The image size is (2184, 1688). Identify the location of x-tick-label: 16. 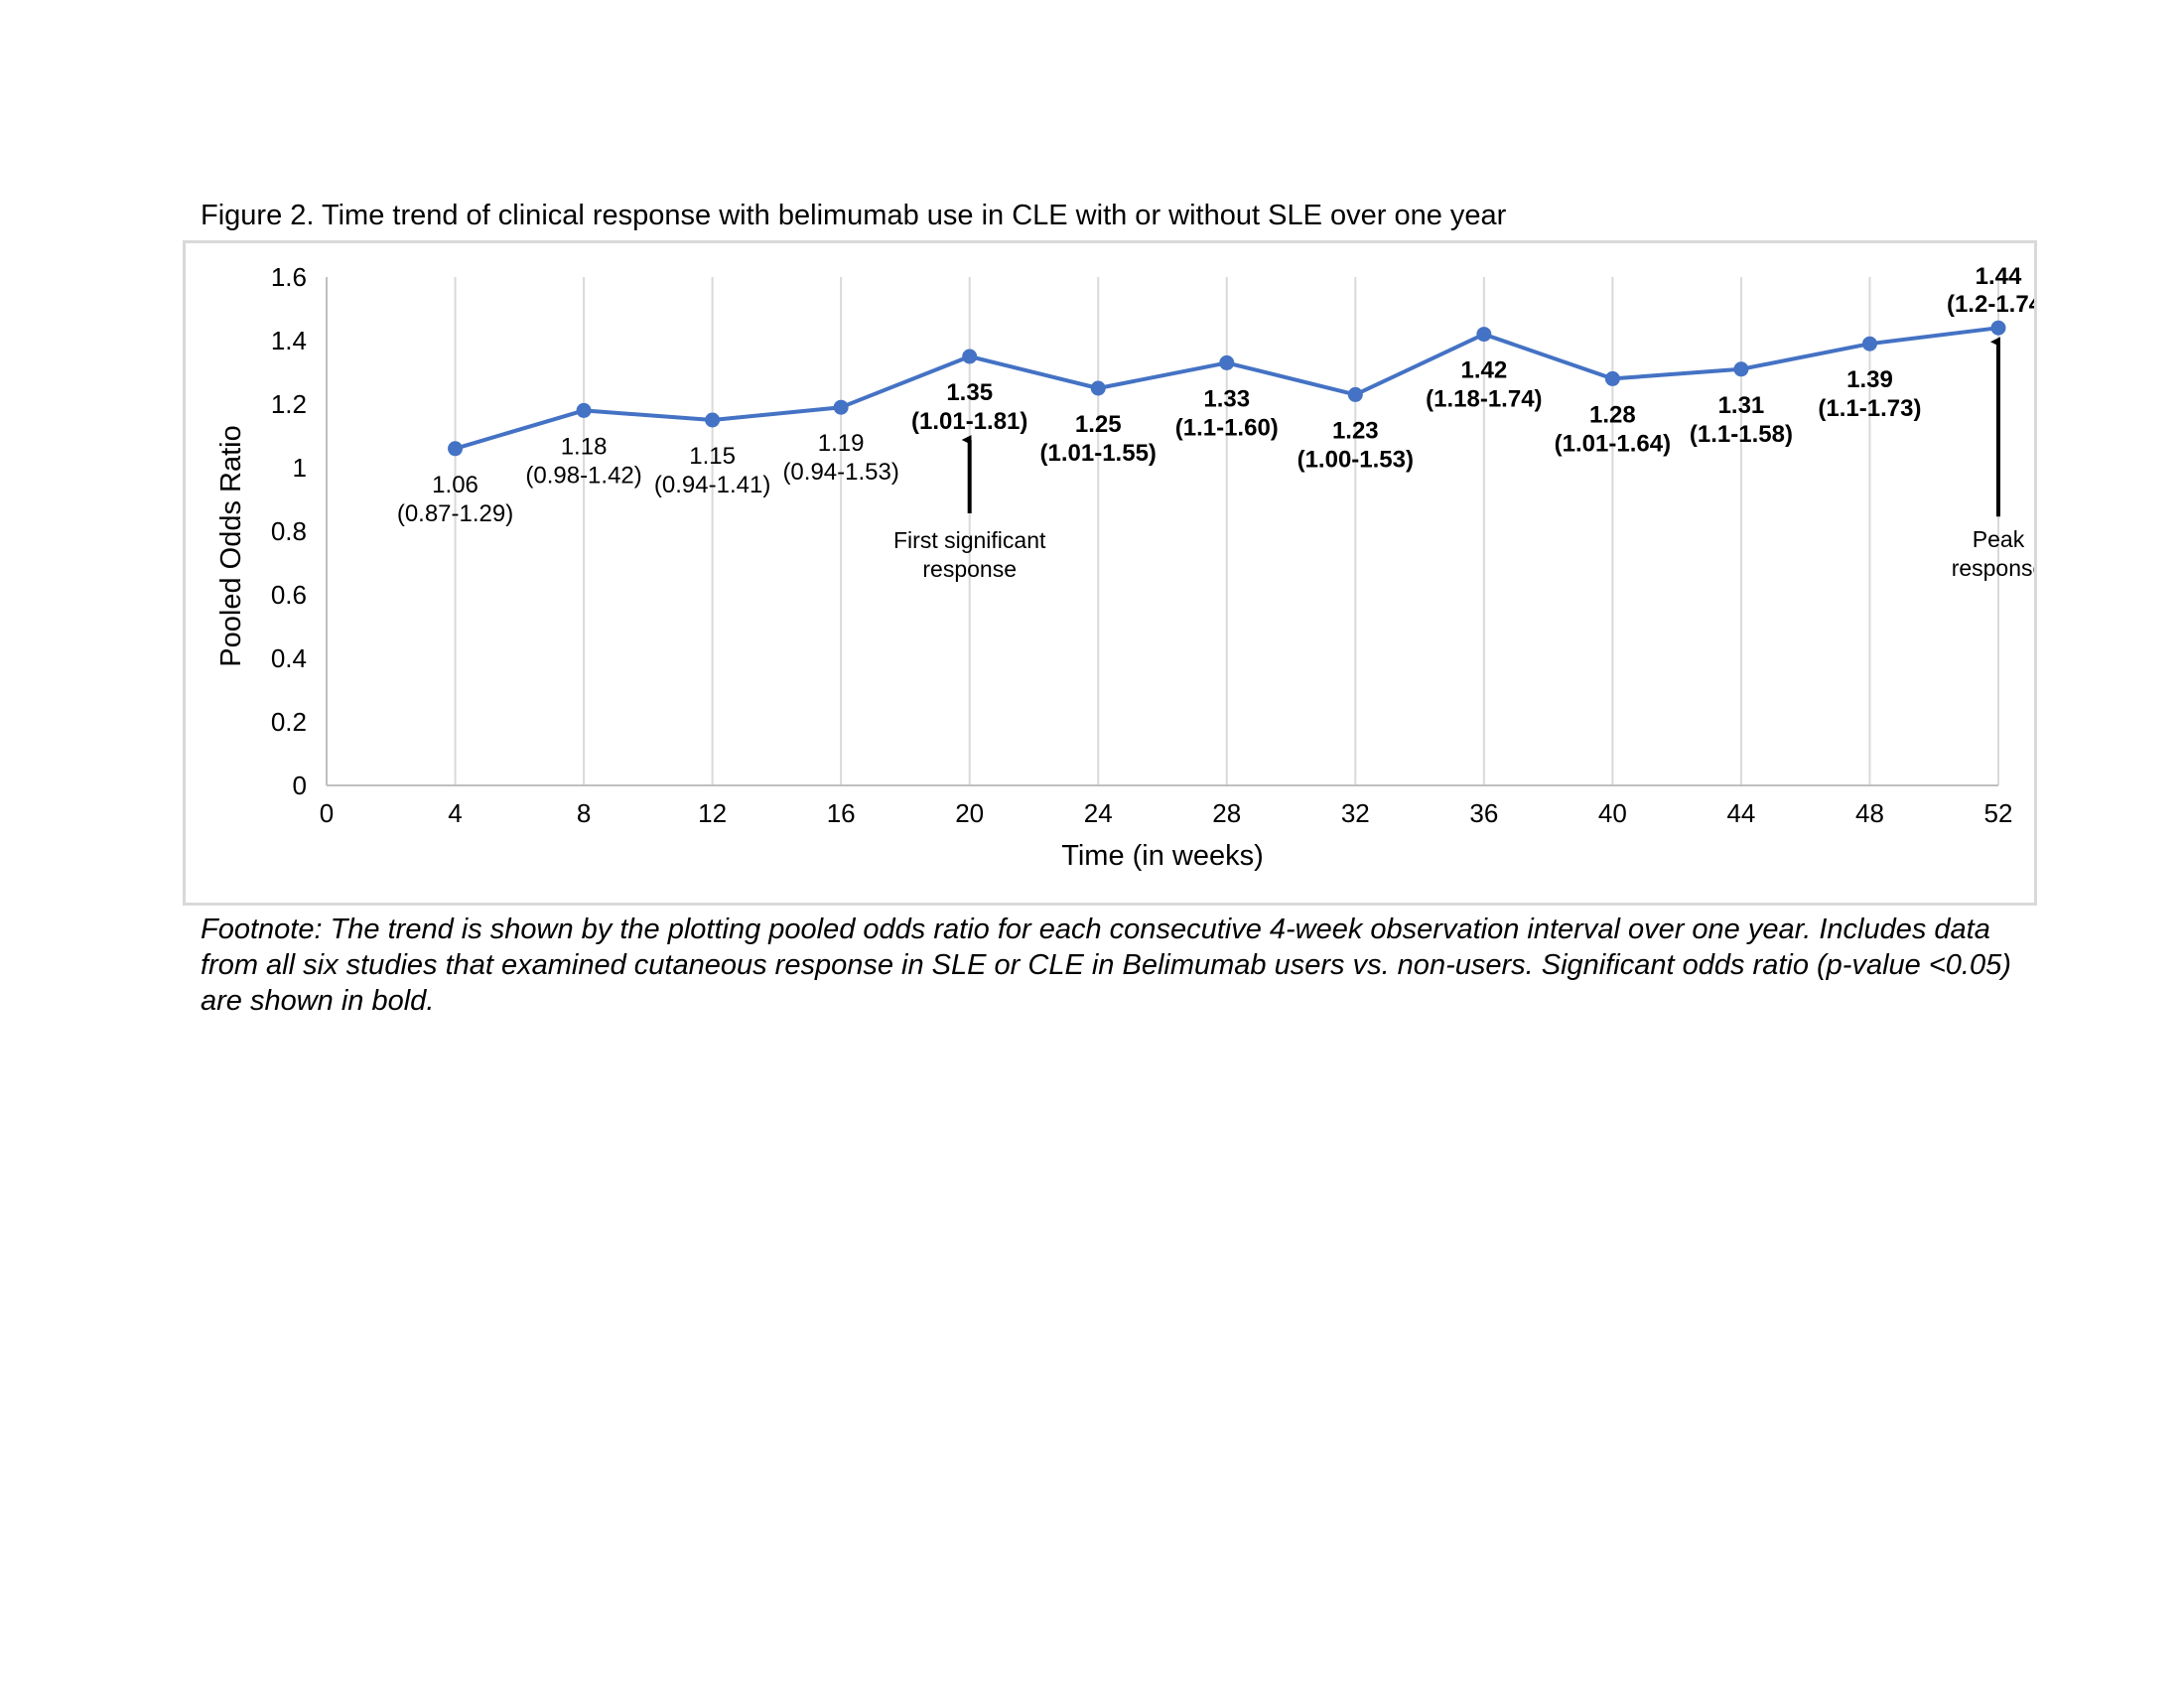
(841, 813).